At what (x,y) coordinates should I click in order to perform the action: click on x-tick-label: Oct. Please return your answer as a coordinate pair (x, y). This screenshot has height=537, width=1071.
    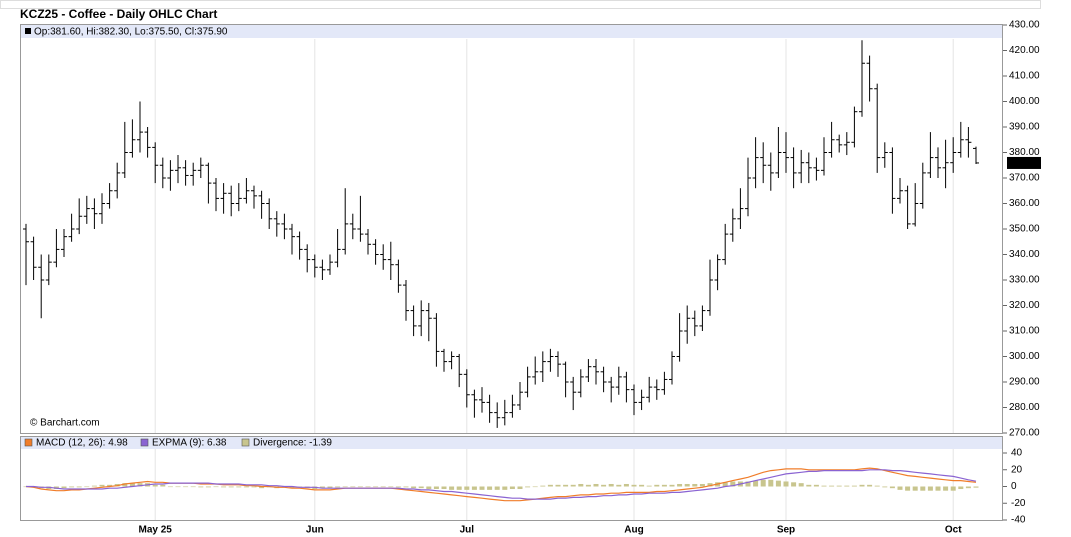
    Looking at the image, I should click on (953, 530).